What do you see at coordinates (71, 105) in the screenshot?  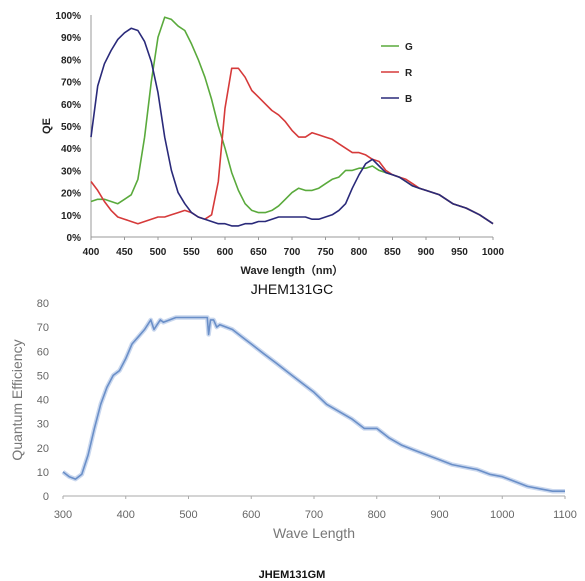 I see `y-tick-label: 60%` at bounding box center [71, 105].